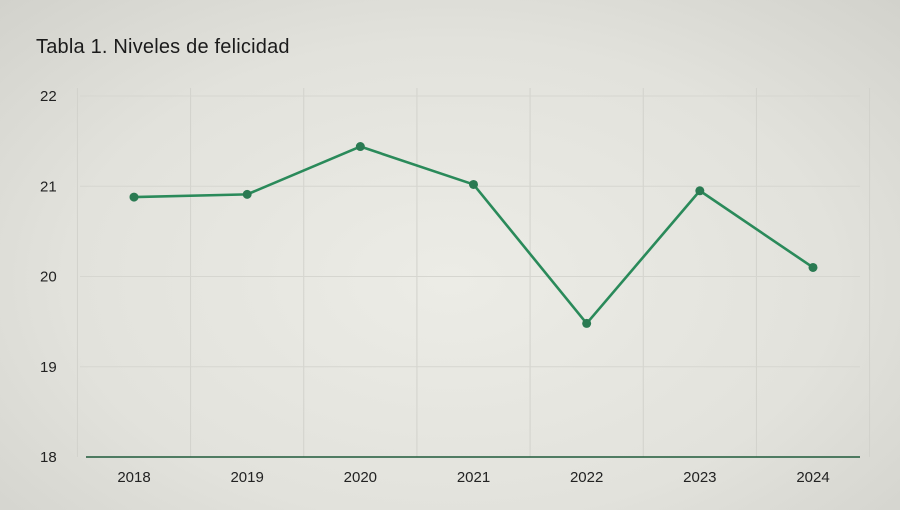 The image size is (900, 510). Describe the element at coordinates (246, 477) in the screenshot. I see `x-tick-label: 2019` at that location.